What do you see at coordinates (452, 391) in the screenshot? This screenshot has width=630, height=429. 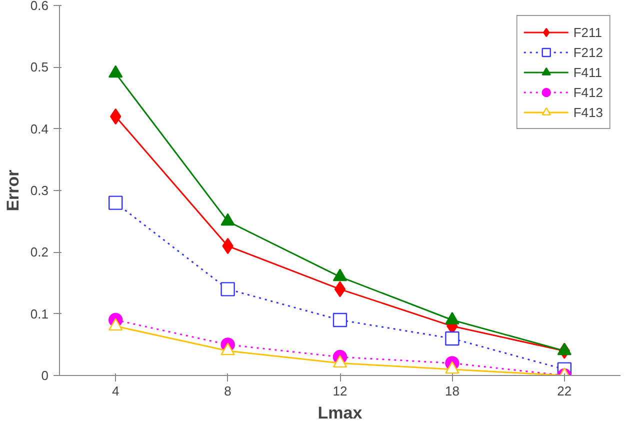 I see `x-tick-label: 18` at bounding box center [452, 391].